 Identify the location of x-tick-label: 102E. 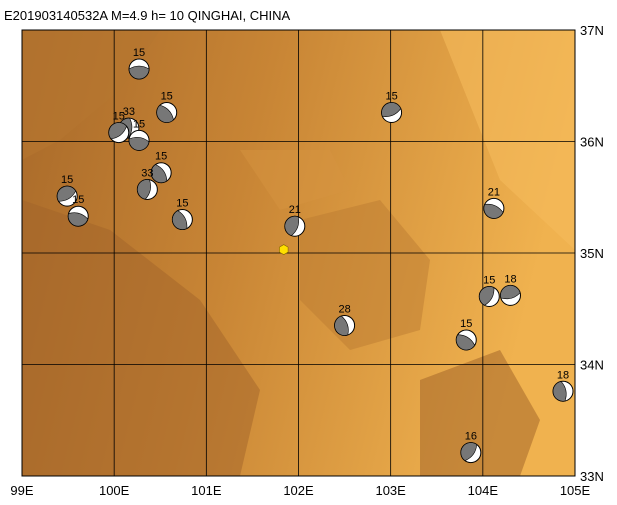
(298, 490).